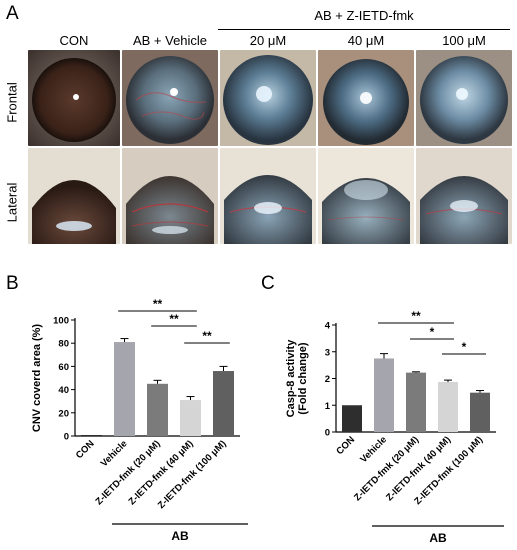 Image resolution: width=517 pixels, height=550 pixels. What do you see at coordinates (464, 40) in the screenshot?
I see `col-label-100um: 100 μM` at bounding box center [464, 40].